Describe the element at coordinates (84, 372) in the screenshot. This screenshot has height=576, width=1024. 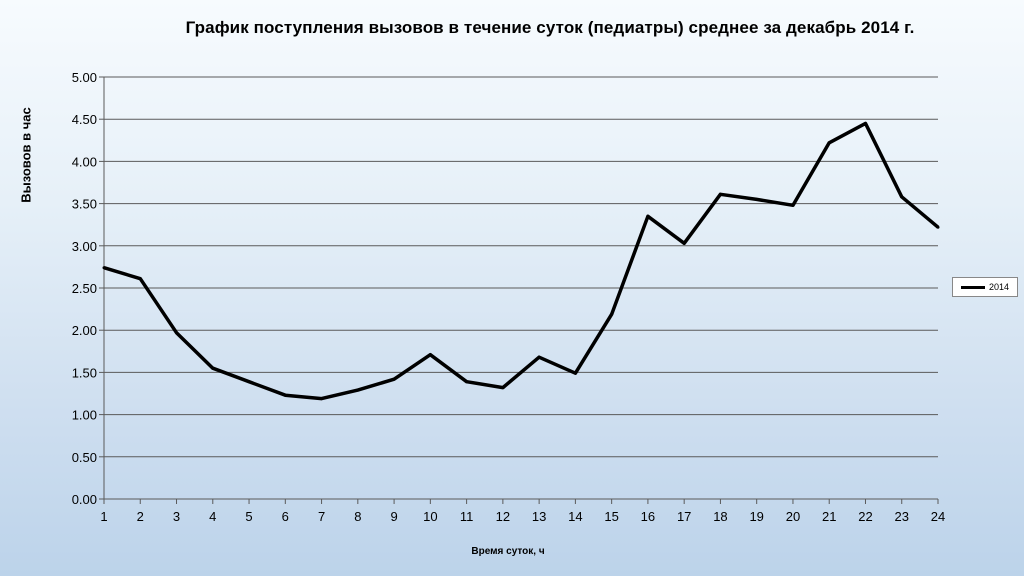
I see `y-tick-label: 1.50` at that location.